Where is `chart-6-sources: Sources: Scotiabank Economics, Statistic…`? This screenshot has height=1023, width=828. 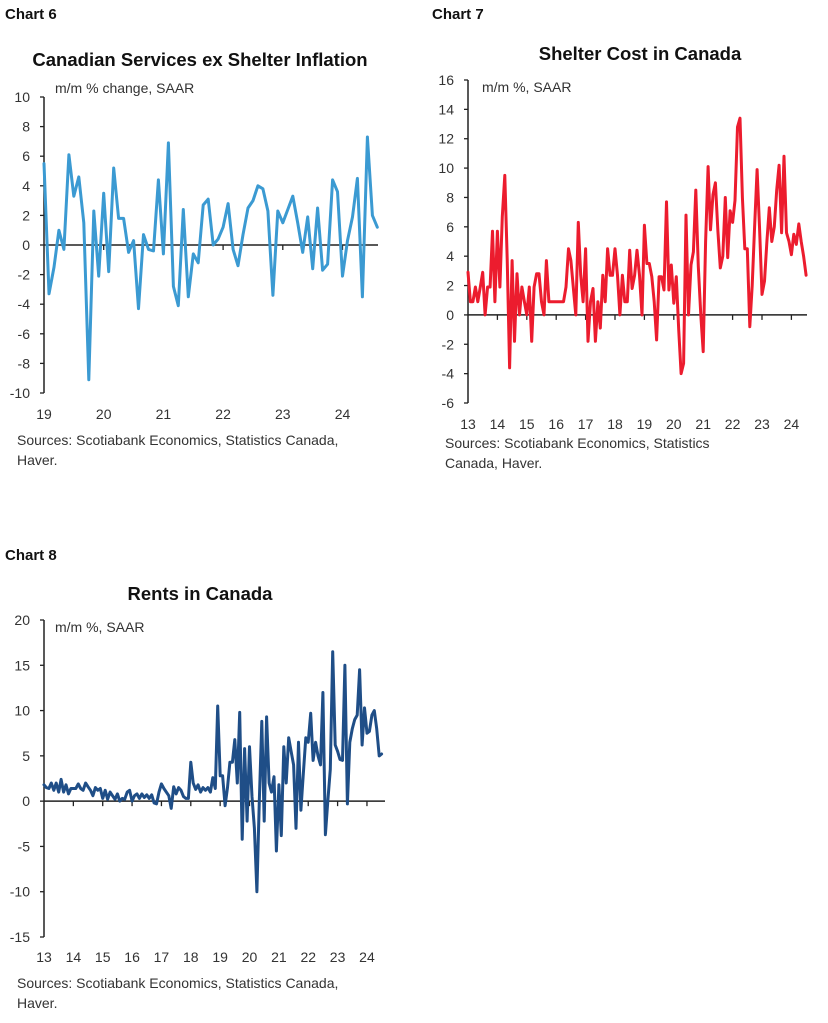
chart-6-sources: Sources: Scotiabank Economics, Statistic… is located at coordinates (177, 450).